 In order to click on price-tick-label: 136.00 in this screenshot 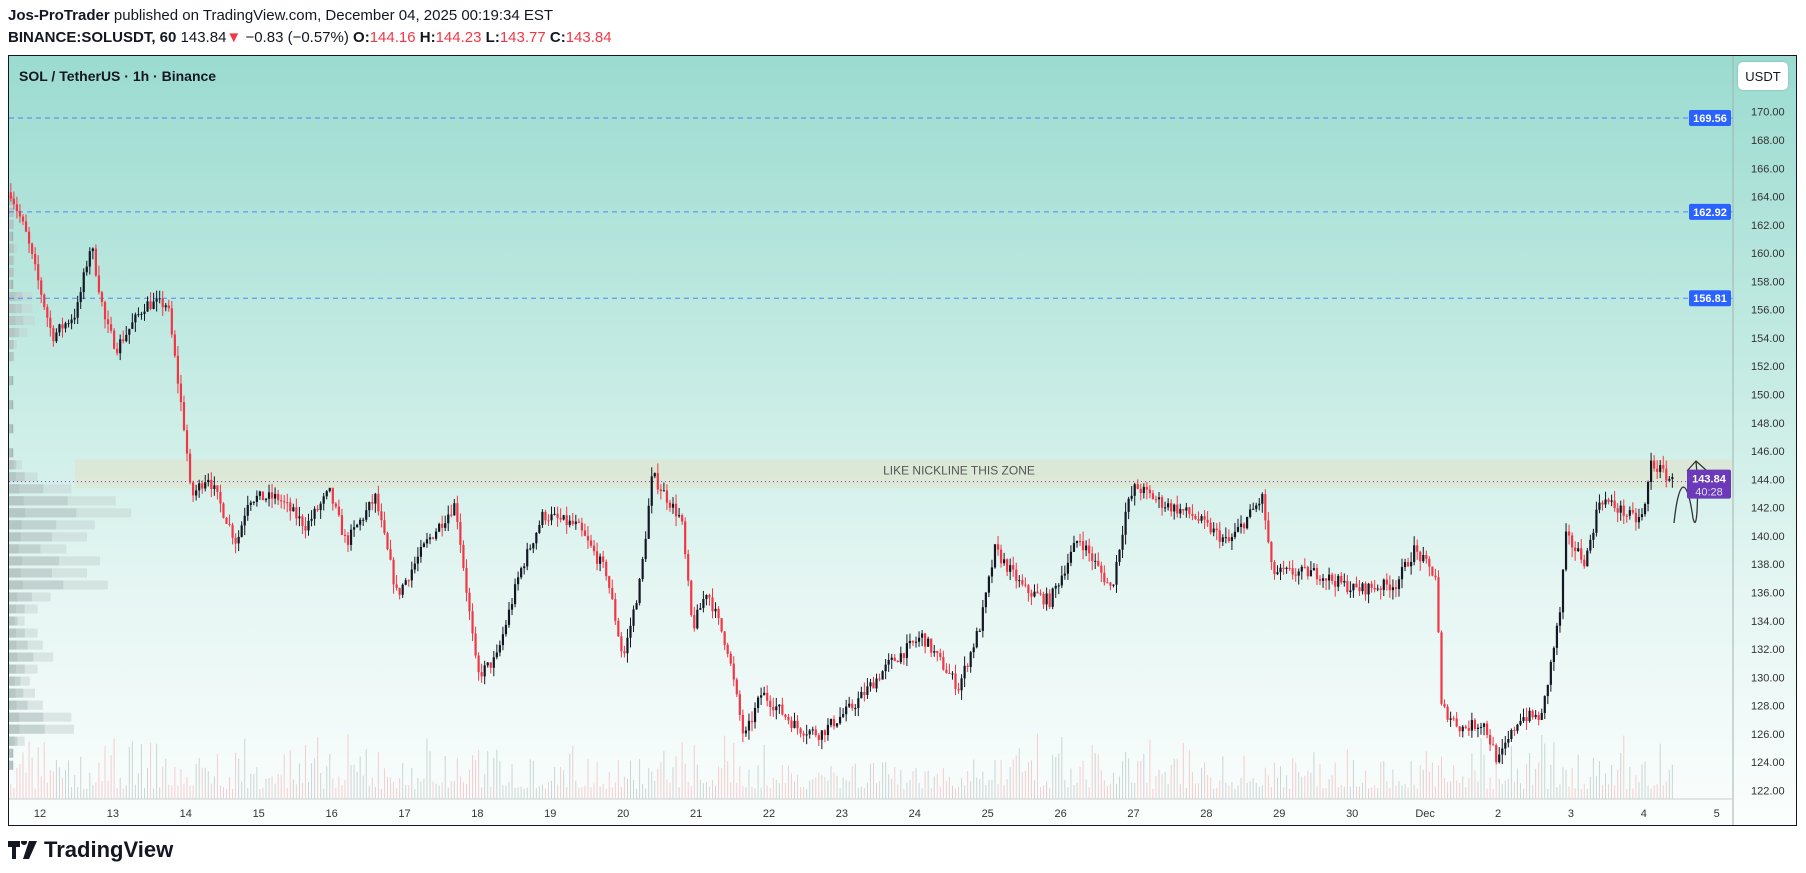, I will do `click(1768, 593)`.